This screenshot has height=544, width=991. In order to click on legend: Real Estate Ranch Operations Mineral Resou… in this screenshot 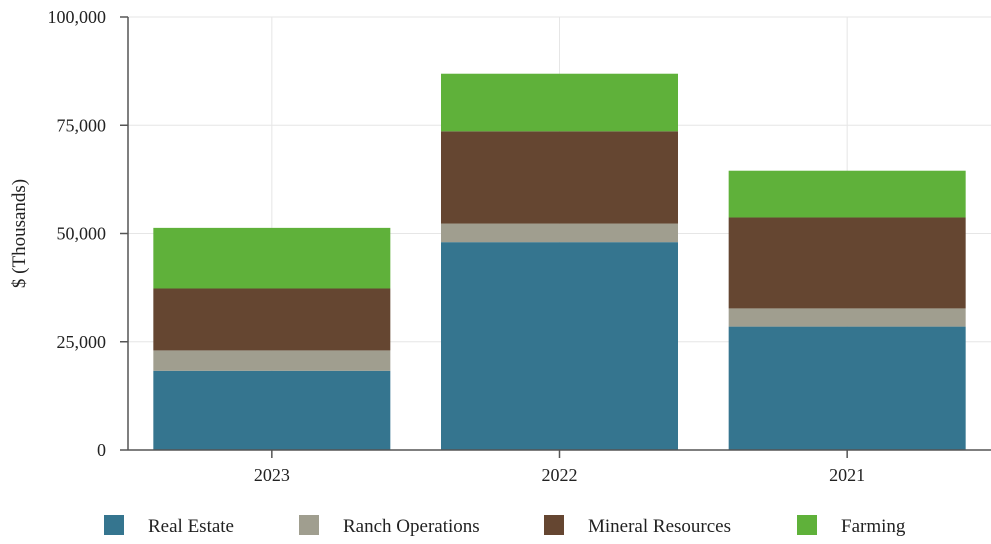, I will do `click(505, 526)`.